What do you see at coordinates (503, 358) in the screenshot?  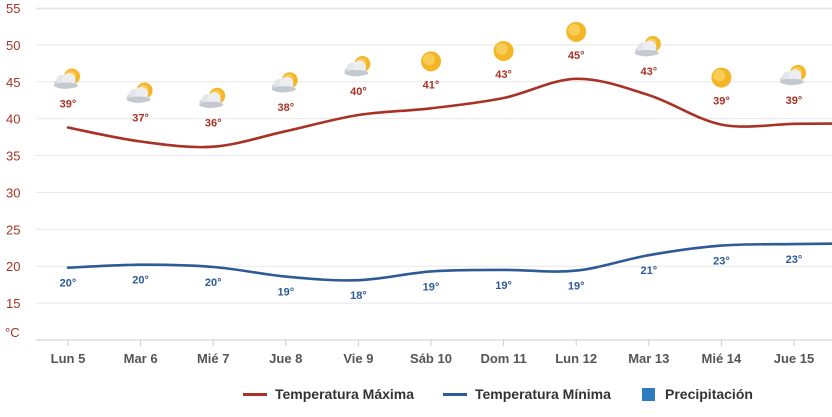 I see `x-tick-label: Dom 11` at bounding box center [503, 358].